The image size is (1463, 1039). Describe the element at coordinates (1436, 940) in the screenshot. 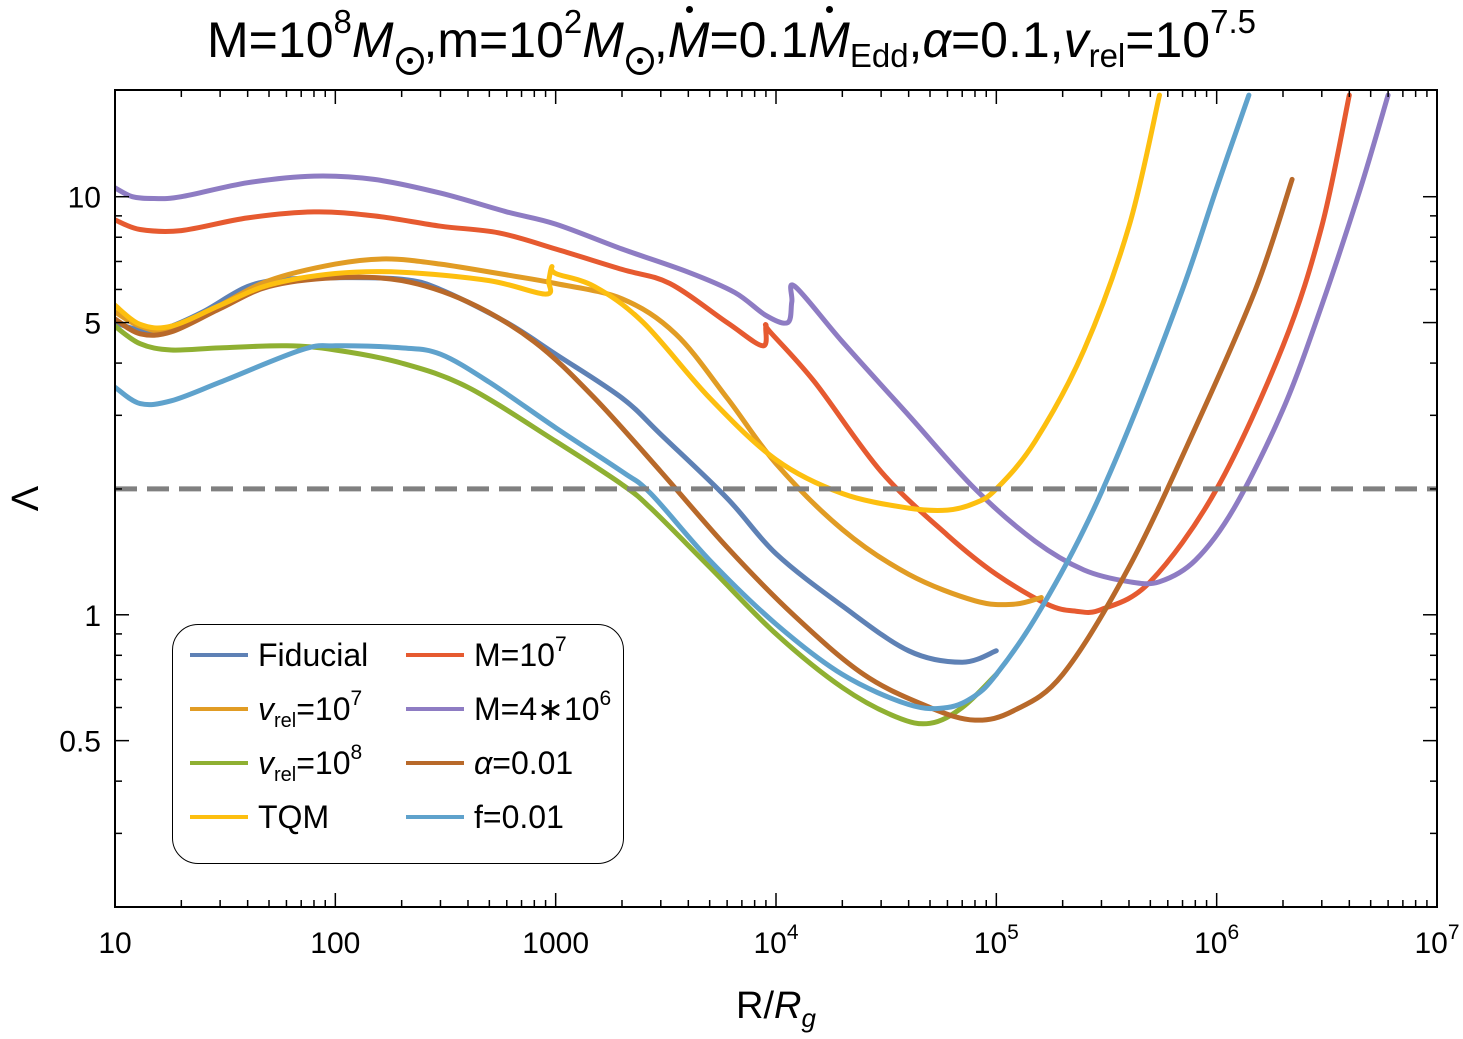

I see `x-tick-label: 10⁷` at that location.